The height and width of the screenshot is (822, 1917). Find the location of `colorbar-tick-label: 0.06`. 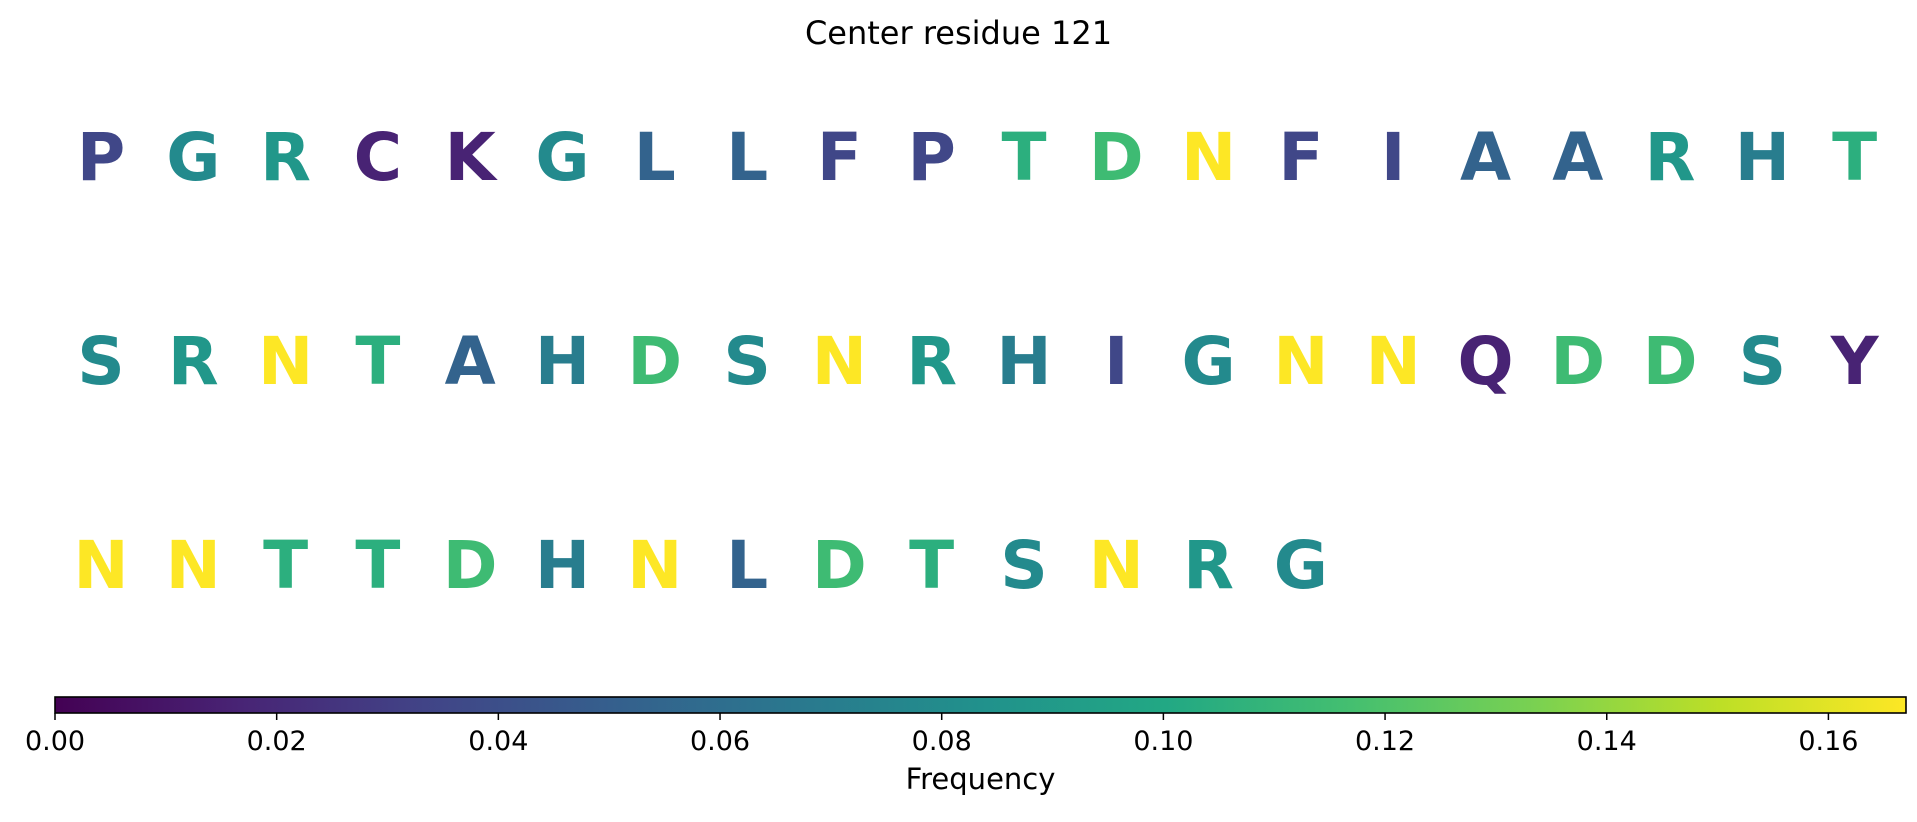

colorbar-tick-label: 0.06 is located at coordinates (720, 741).